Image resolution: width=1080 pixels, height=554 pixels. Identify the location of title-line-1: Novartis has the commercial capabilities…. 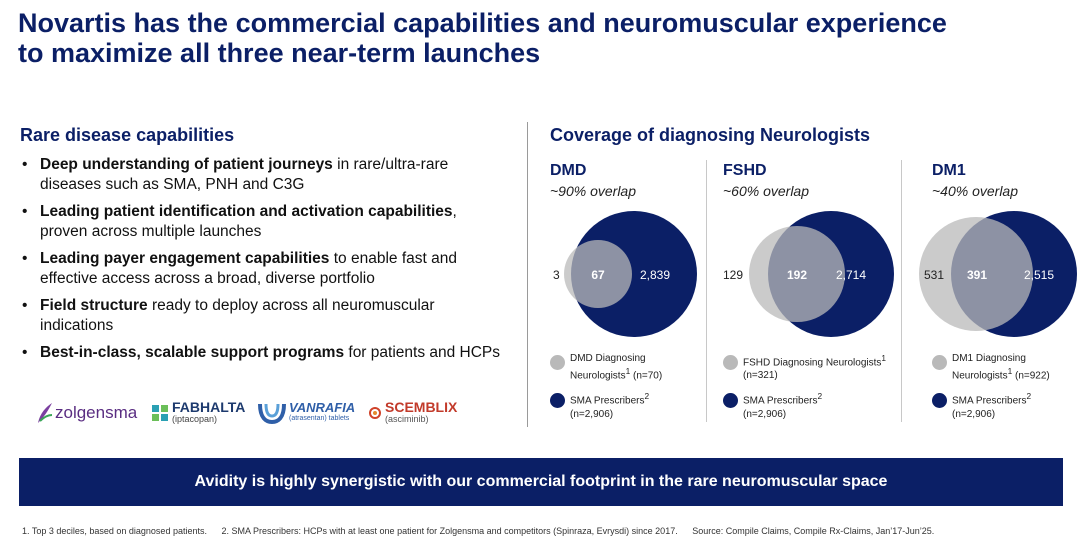
(482, 23).